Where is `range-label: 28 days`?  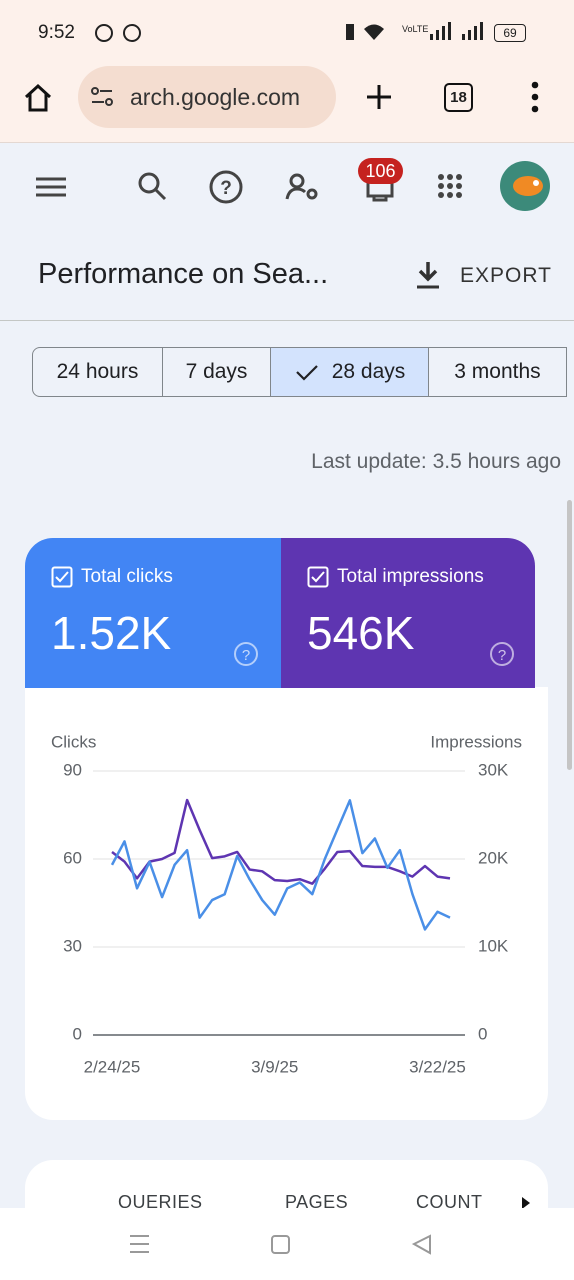 range-label: 28 days is located at coordinates (368, 371).